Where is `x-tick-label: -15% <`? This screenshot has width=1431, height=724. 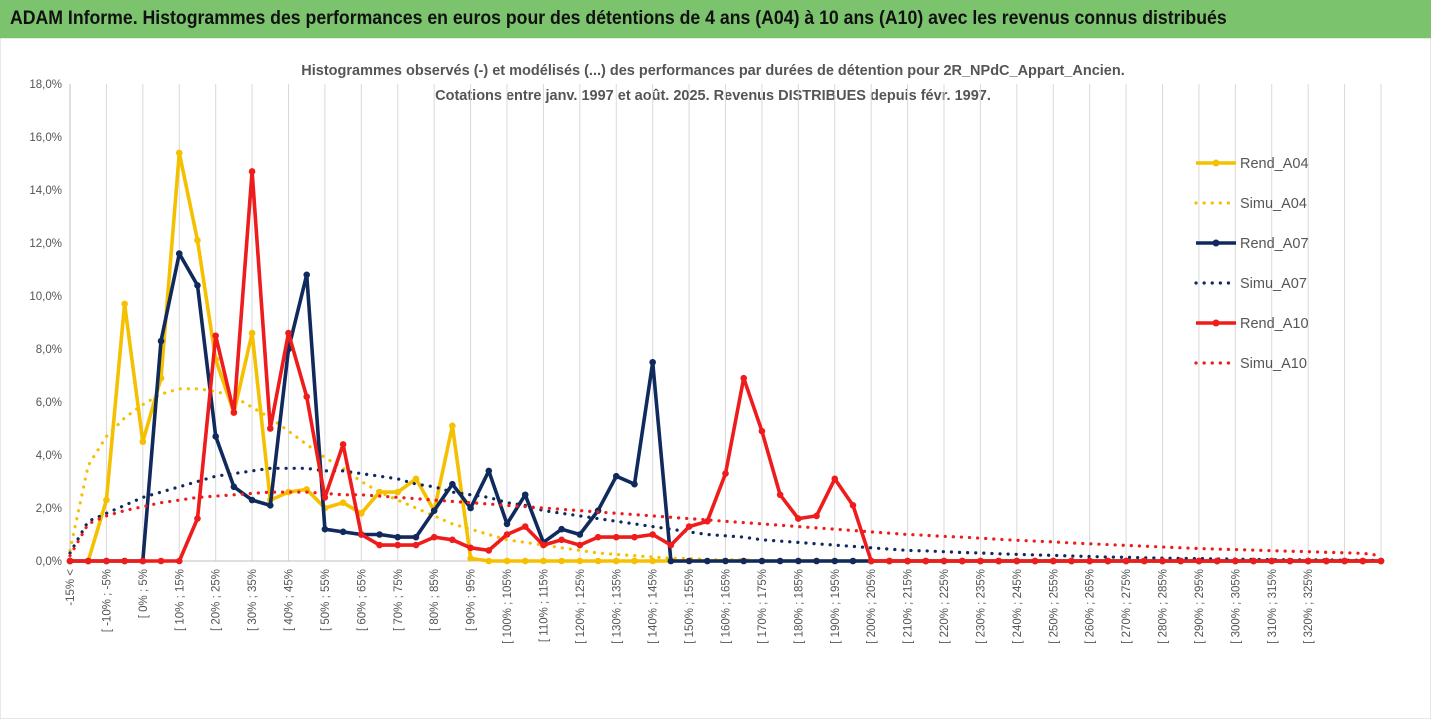 x-tick-label: -15% < is located at coordinates (71, 587).